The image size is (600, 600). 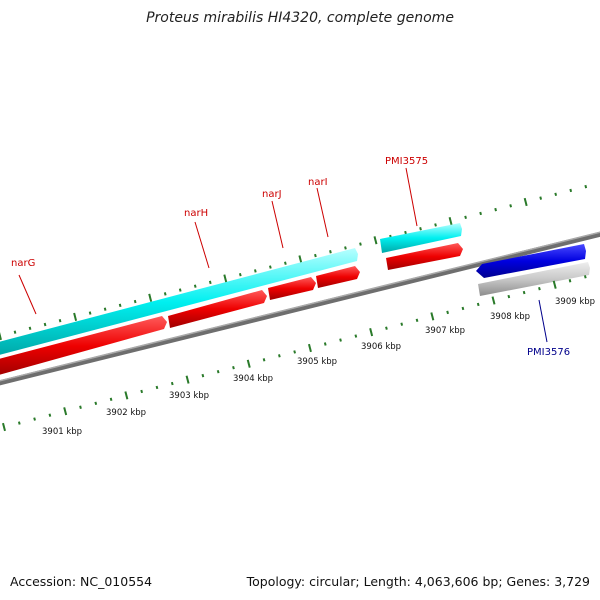 What do you see at coordinates (292, 288) in the screenshot?
I see `gene-narJ` at bounding box center [292, 288].